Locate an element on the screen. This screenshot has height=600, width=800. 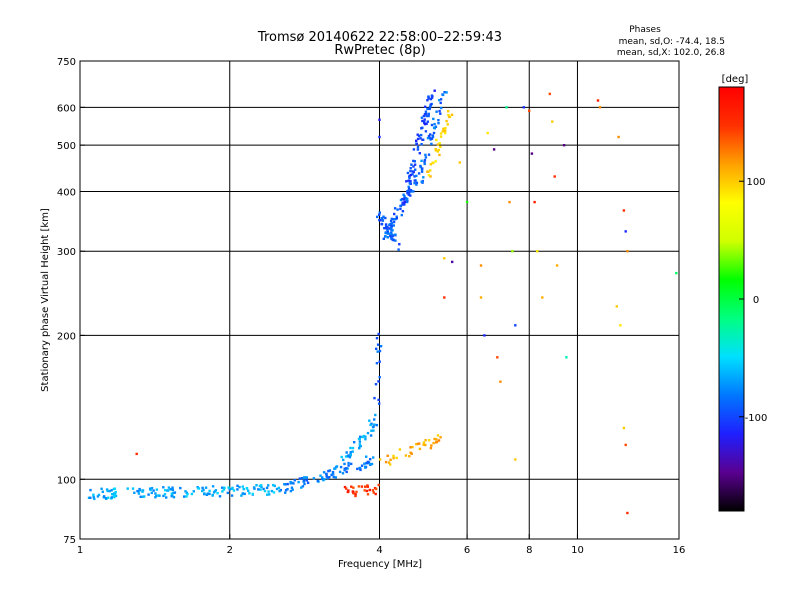
phases-line-o: mean, sd,O: -74.4, 18.5 is located at coordinates (672, 42).